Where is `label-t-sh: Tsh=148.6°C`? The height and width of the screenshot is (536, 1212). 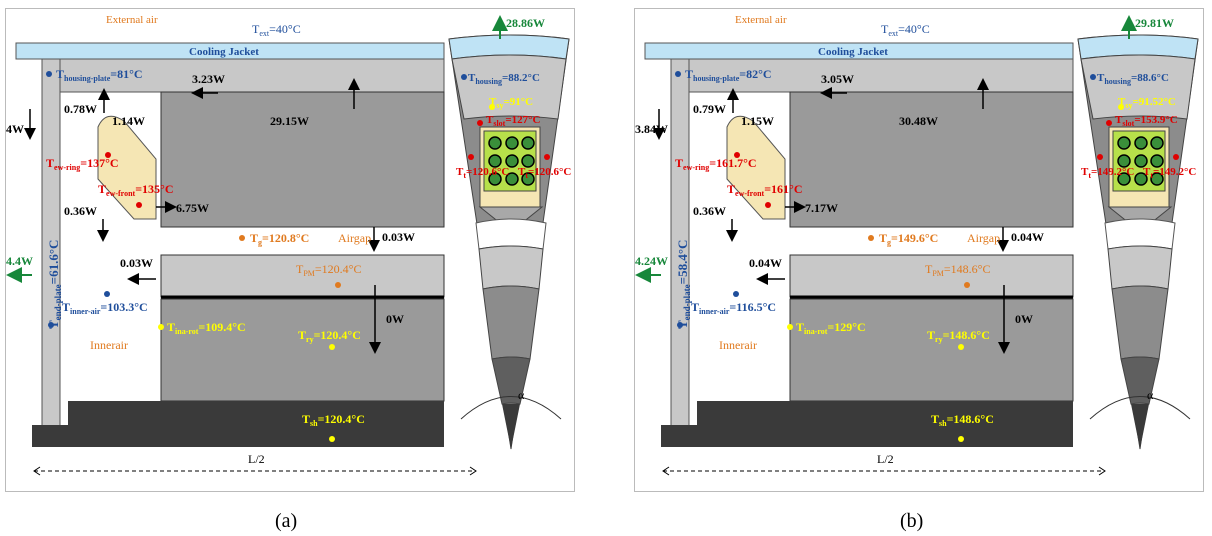
label-t-sh: Tsh=148.6°C is located at coordinates (962, 420).